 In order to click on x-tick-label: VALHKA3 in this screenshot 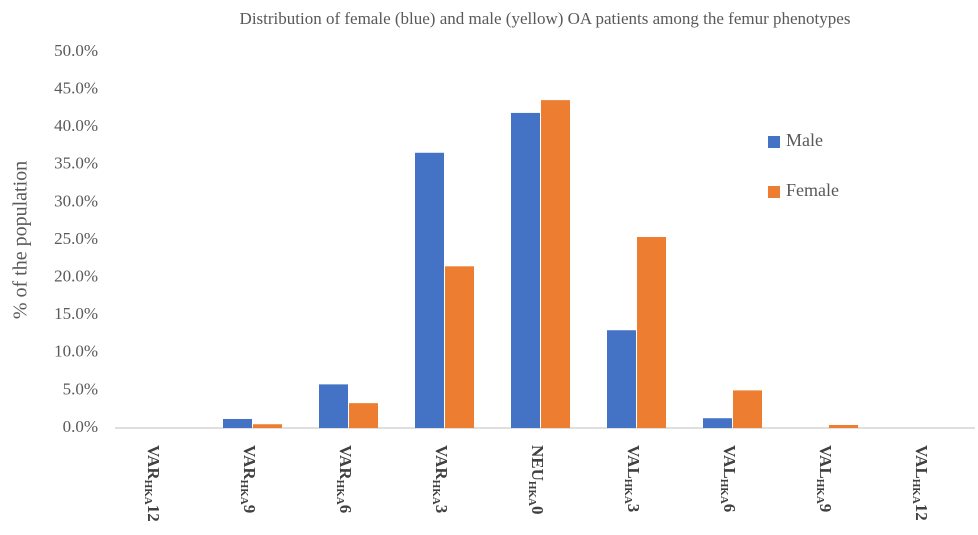, I will do `click(632, 478)`.